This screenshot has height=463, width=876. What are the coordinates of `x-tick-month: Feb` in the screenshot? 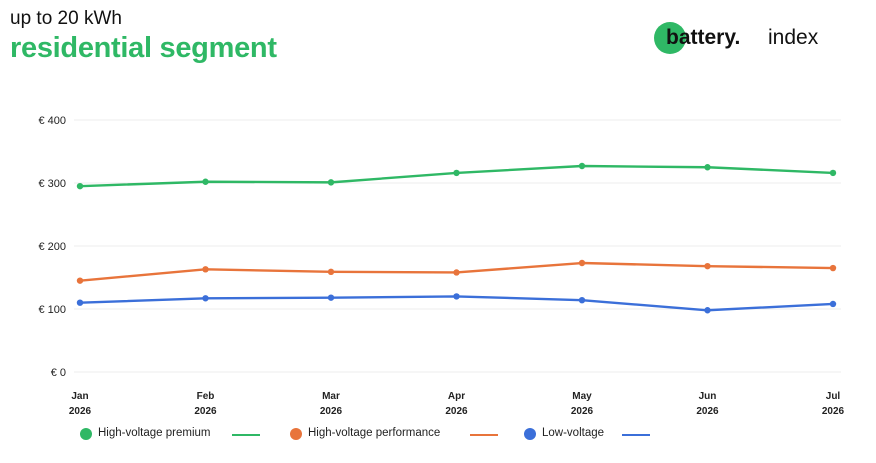 It's located at (206, 396).